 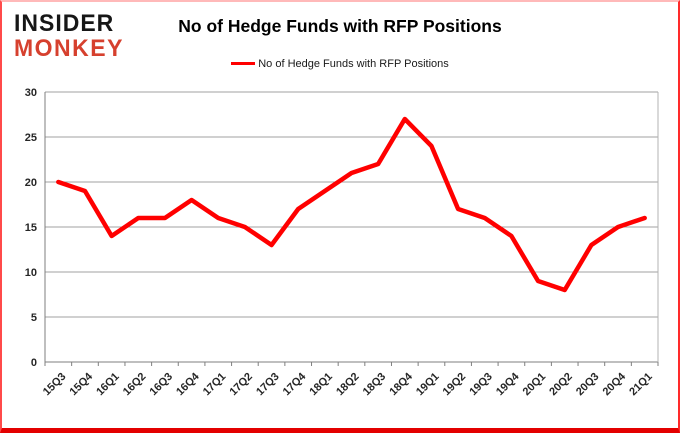 What do you see at coordinates (135, 385) in the screenshot?
I see `x-axis-label: 16Q2` at bounding box center [135, 385].